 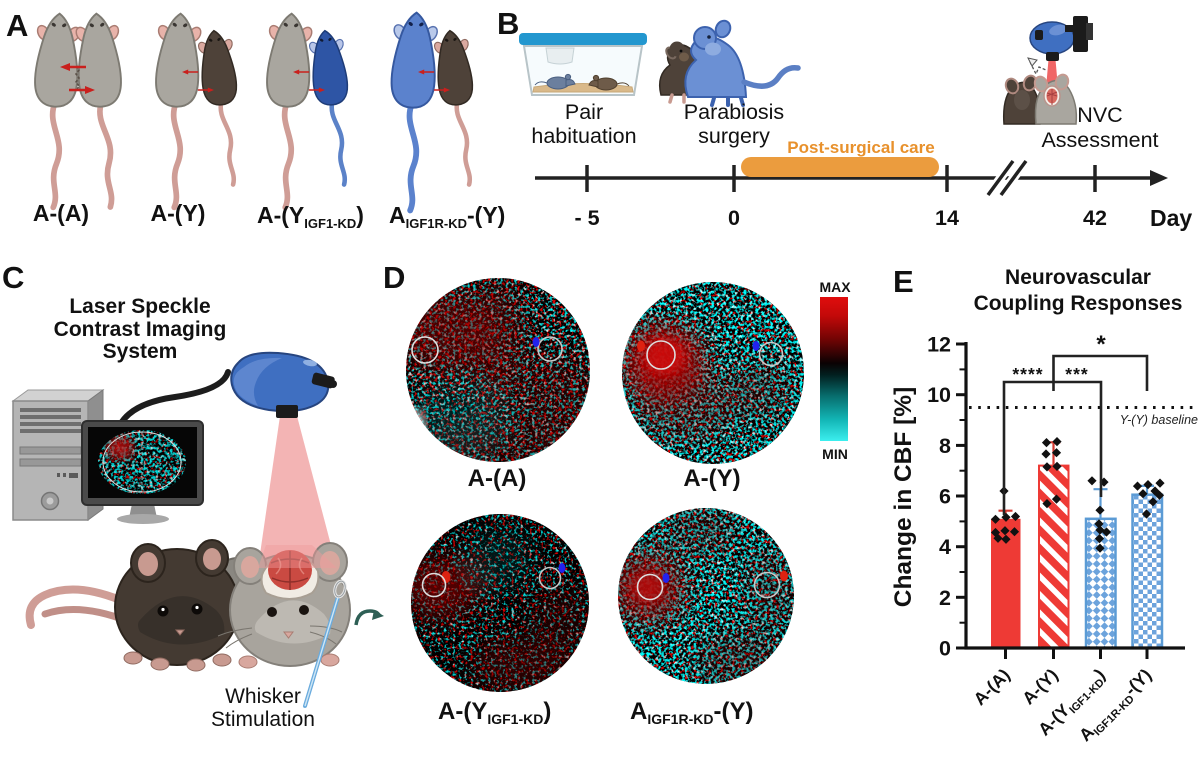 I want to click on svg-text: Whisker, so click(x=263, y=696).